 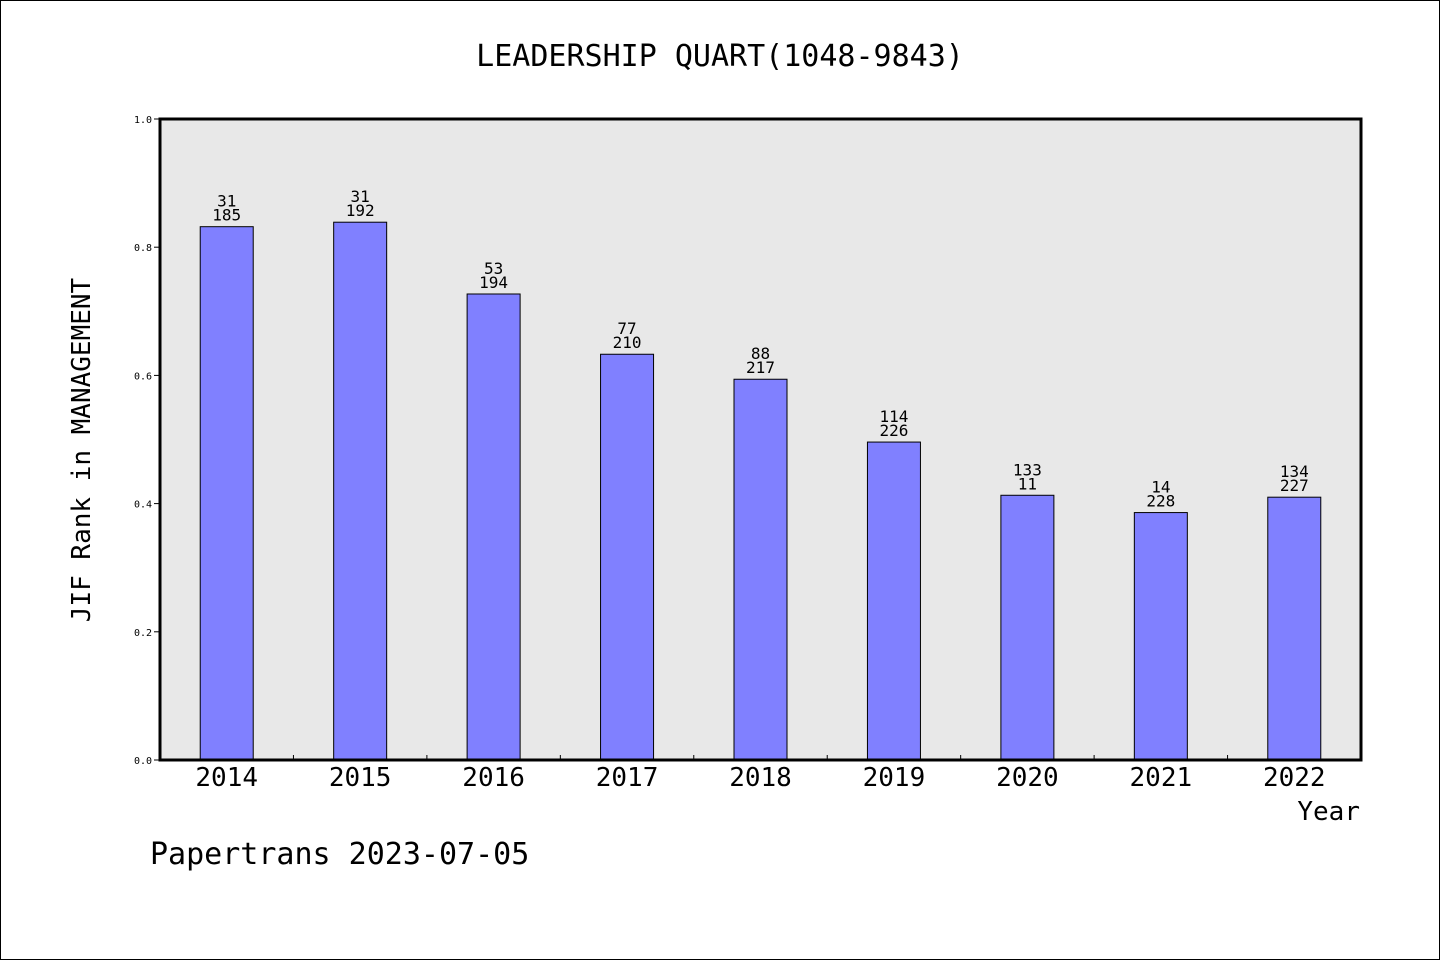 I want to click on bar-2019, so click(x=893, y=601).